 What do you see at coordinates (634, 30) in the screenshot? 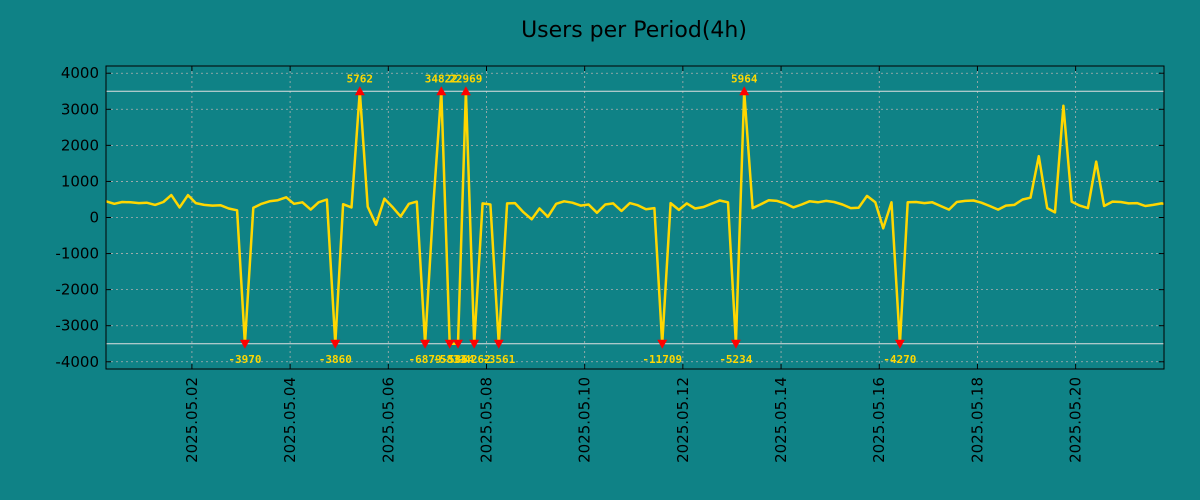
I see `chart-title: Users per Period(4h)` at bounding box center [634, 30].